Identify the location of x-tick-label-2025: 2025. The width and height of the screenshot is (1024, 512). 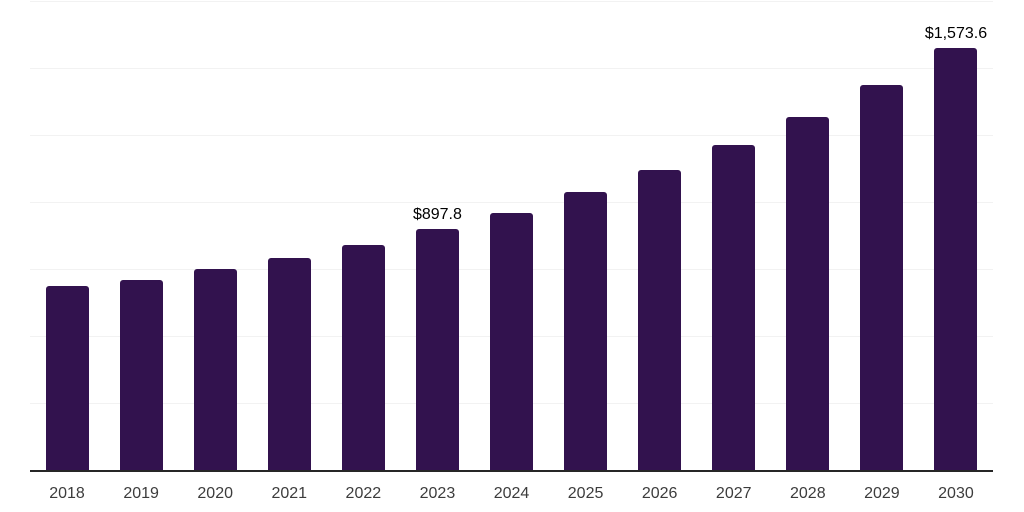
(585, 493).